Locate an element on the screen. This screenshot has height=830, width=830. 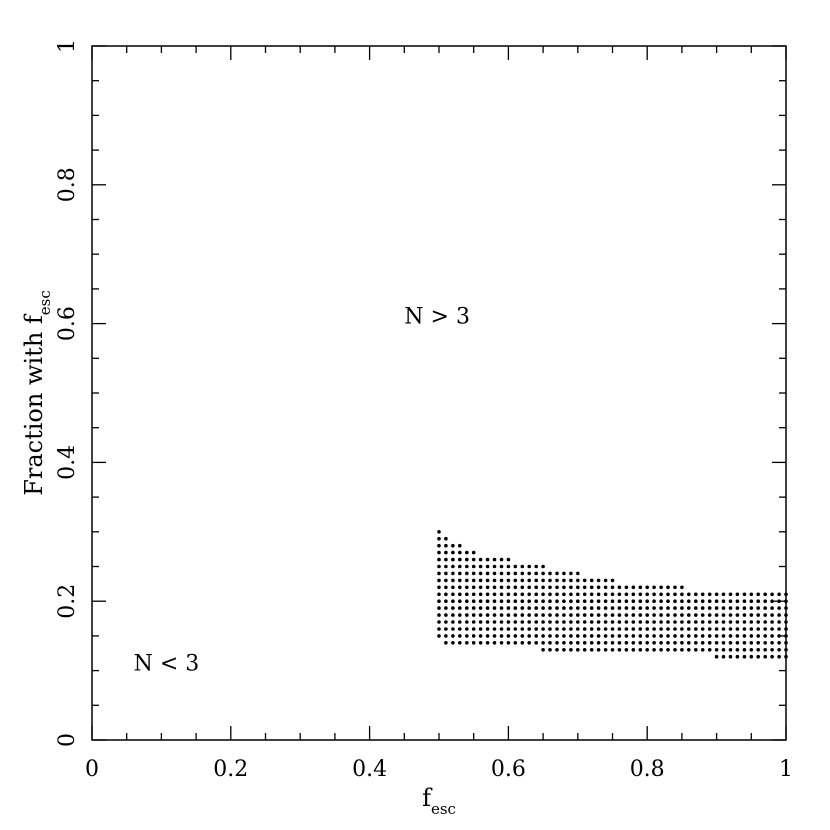
x-tick-label: 0.8 is located at coordinates (647, 769).